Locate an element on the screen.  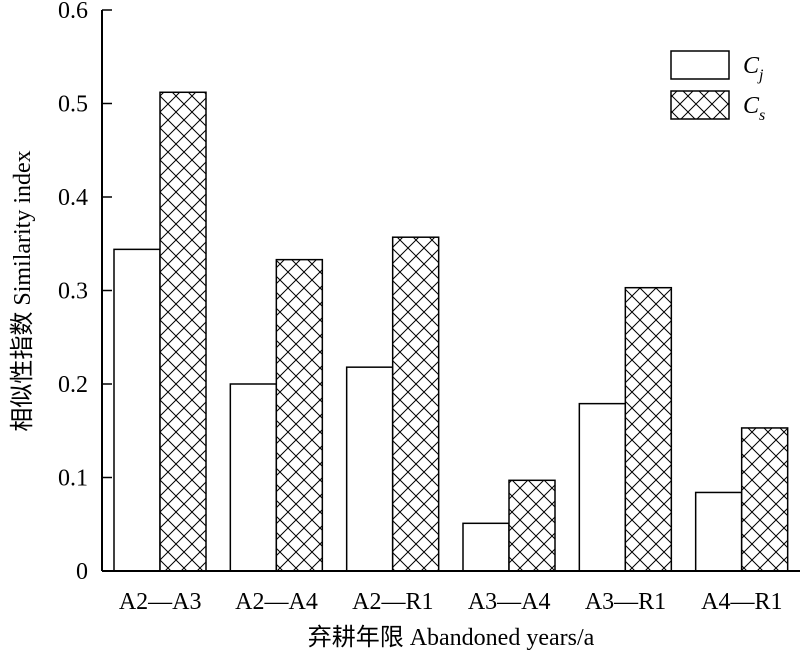
x-tick-label: A2—R1 is located at coordinates (392, 602).